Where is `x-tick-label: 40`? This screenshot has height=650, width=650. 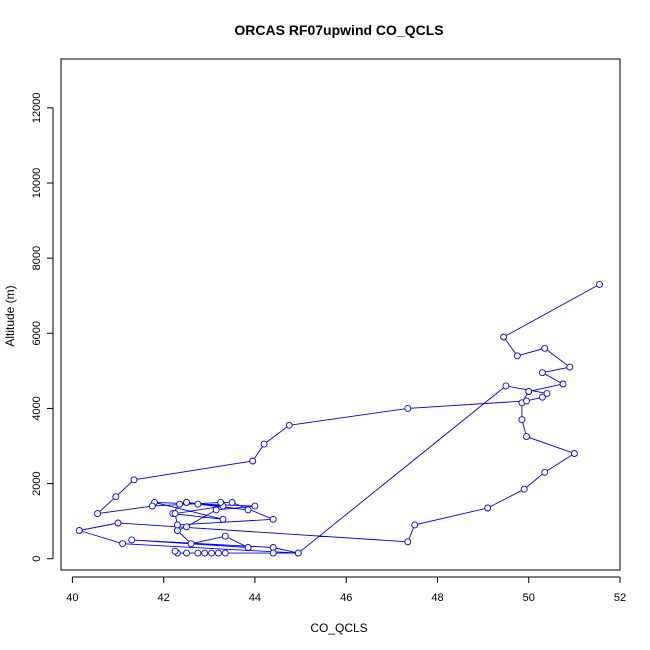
x-tick-label: 40 is located at coordinates (72, 598).